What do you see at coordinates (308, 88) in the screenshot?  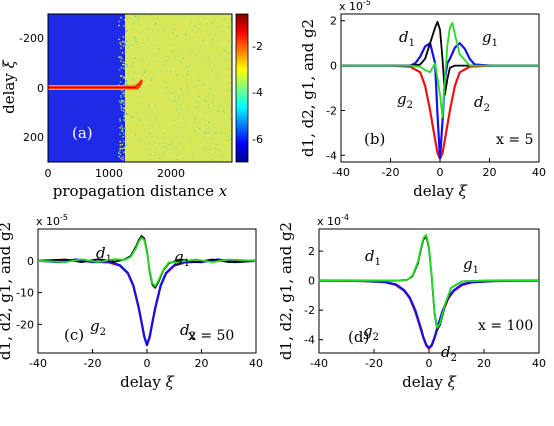 I see `y-axis-label: d1, d2, g1, and g2` at bounding box center [308, 88].